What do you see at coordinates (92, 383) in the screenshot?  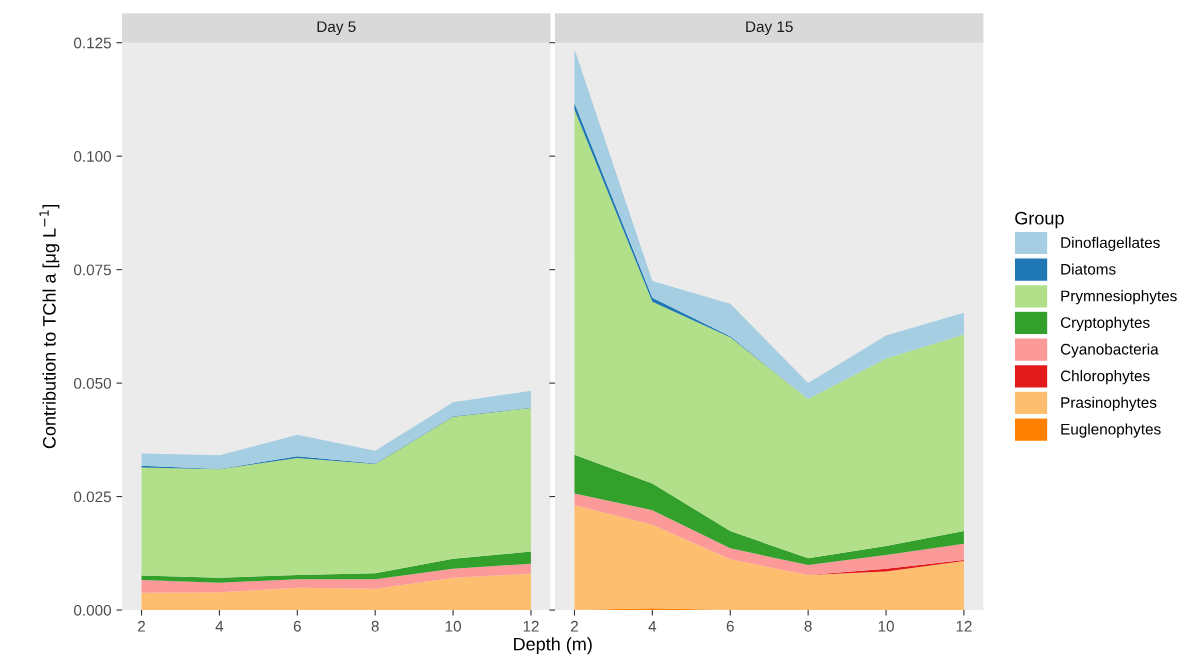 I see `y-tick-label: 0.050` at bounding box center [92, 383].